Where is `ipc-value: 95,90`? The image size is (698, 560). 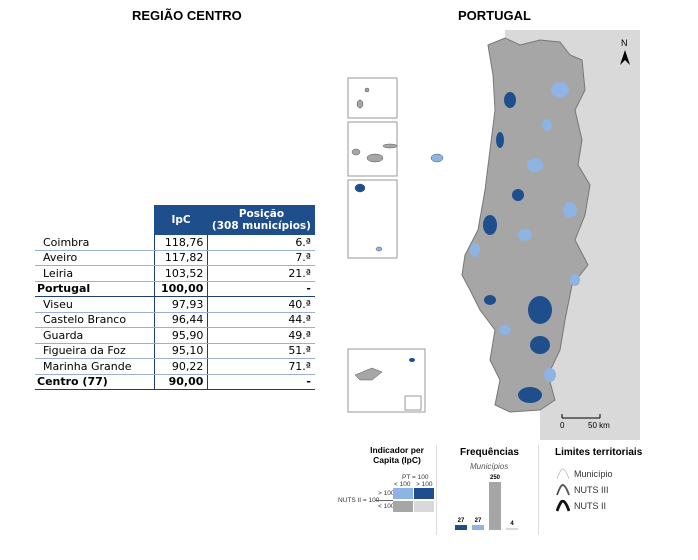
ipc-value: 95,90 is located at coordinates (180, 335).